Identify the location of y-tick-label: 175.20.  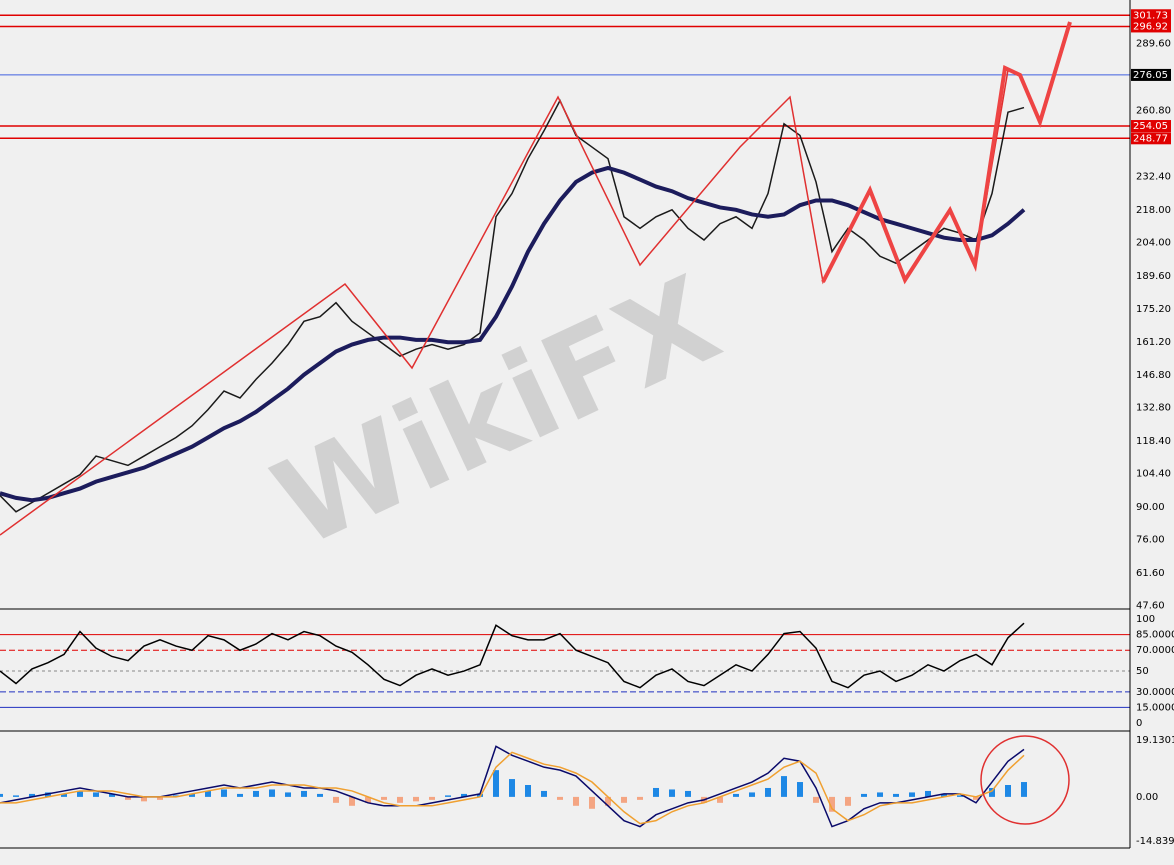
(1153, 309).